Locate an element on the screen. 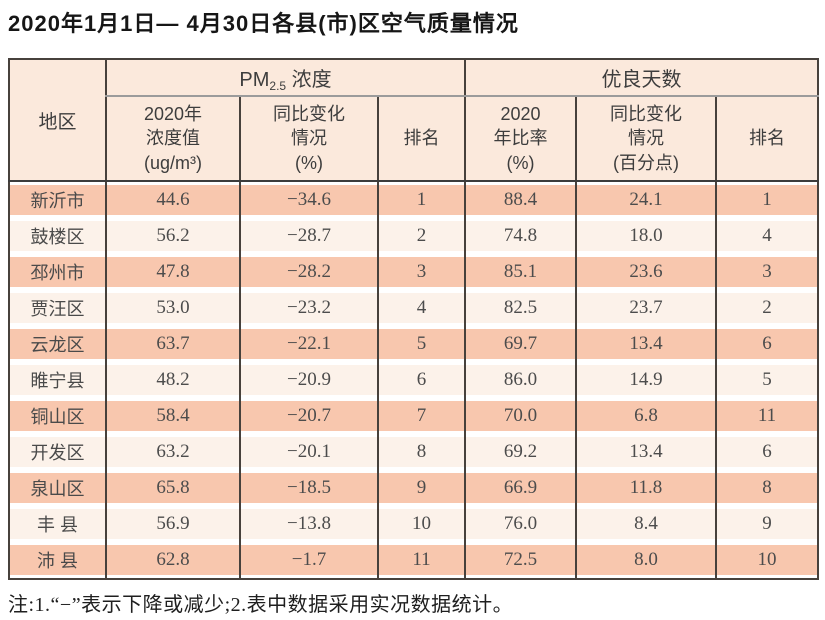 The width and height of the screenshot is (825, 620). region-cell: 丰 县 is located at coordinates (57, 524).